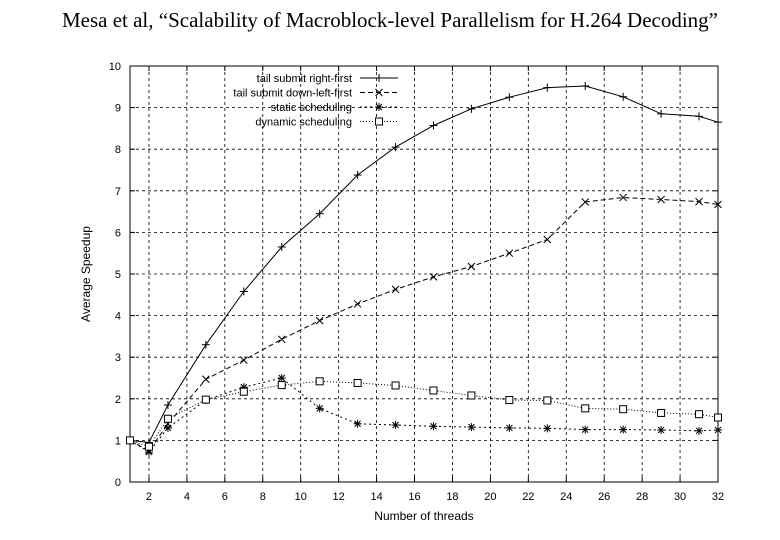 This screenshot has height=540, width=780. I want to click on tick-label-y: 8, so click(118, 150).